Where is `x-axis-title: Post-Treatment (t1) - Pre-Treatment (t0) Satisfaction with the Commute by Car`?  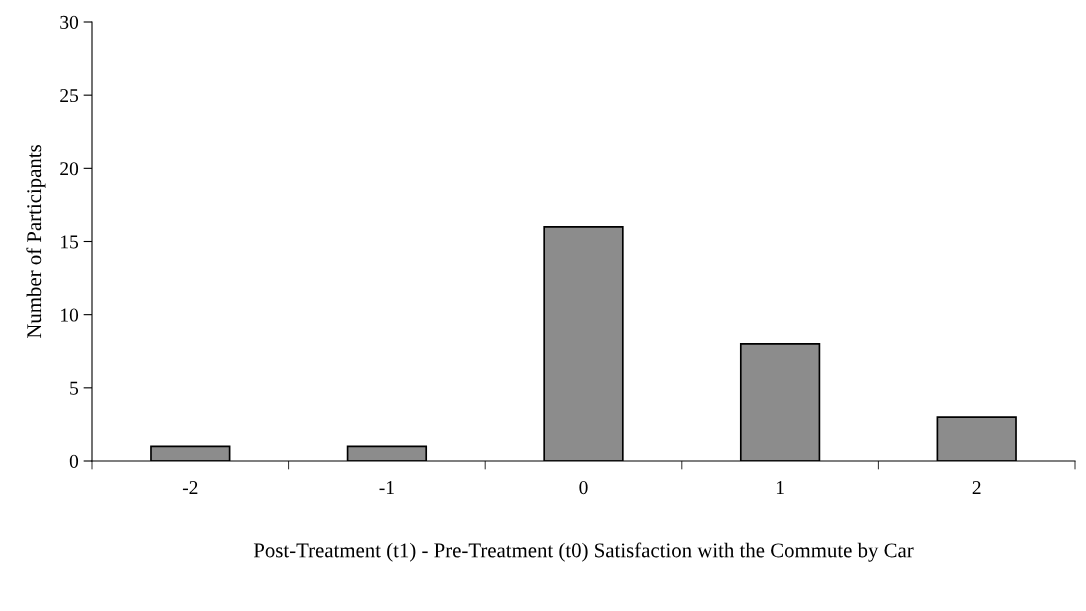 x-axis-title: Post-Treatment (t1) - Pre-Treatment (t0) Satisfaction with the Commute by Car is located at coordinates (583, 552).